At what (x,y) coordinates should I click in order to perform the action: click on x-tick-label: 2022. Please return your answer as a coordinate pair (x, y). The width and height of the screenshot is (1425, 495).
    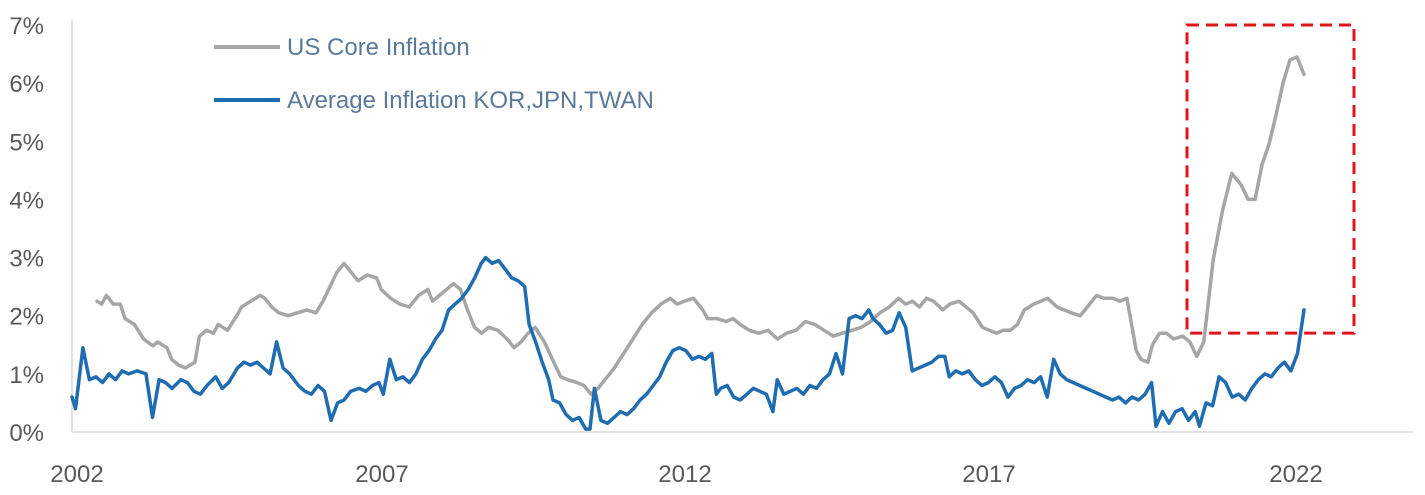
    Looking at the image, I should click on (1295, 474).